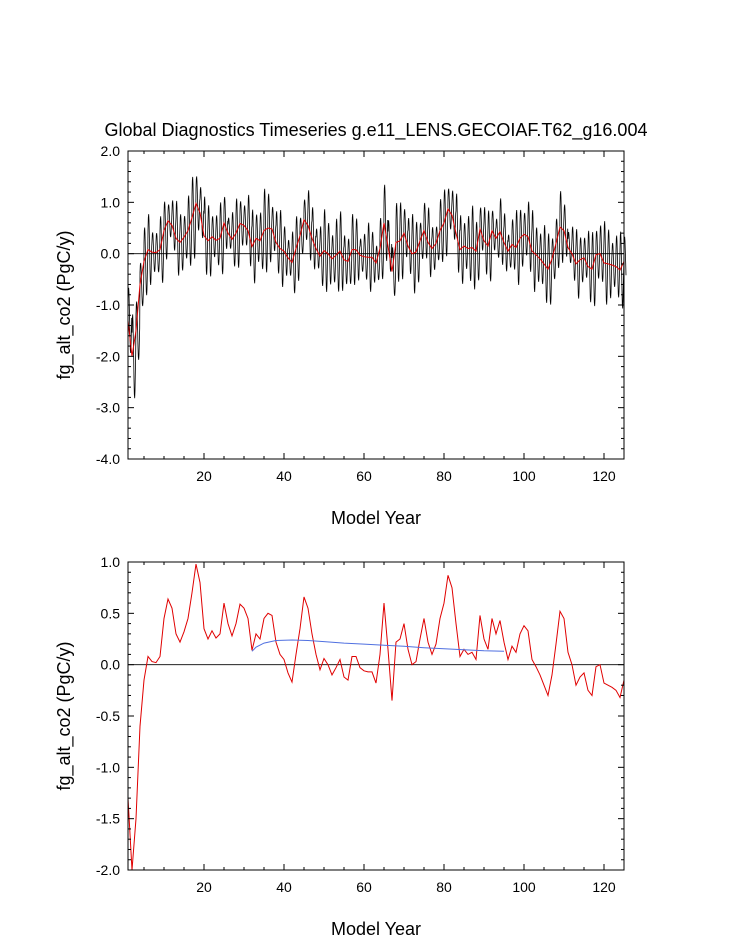  I want to click on top-series-annual-mean, so click(376, 279).